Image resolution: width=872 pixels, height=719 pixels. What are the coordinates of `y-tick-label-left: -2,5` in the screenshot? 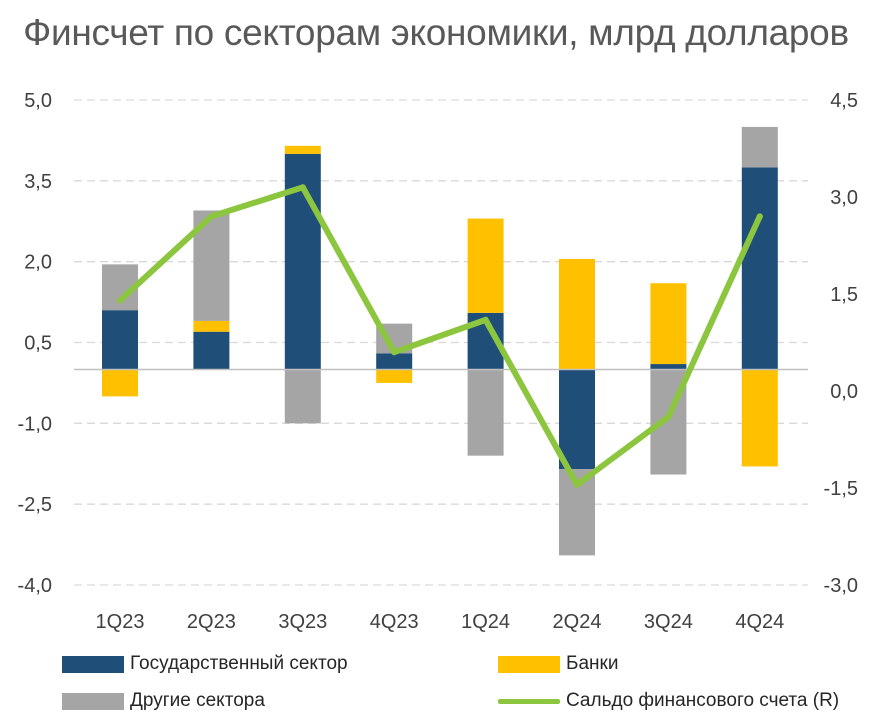 It's located at (35, 505).